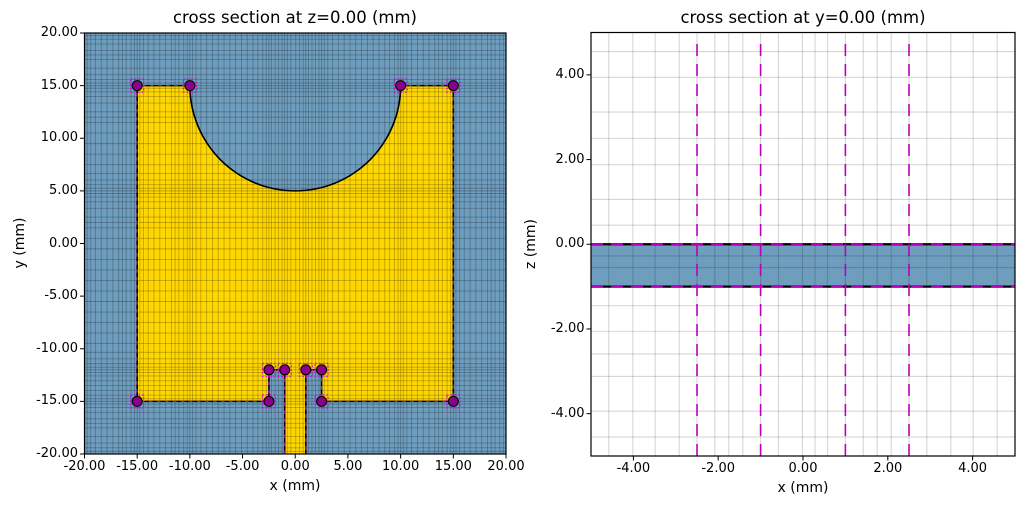 The width and height of the screenshot is (1023, 508). What do you see at coordinates (294, 17) in the screenshot?
I see `left-plot-title: cross section at z=0.00 (mm)` at bounding box center [294, 17].